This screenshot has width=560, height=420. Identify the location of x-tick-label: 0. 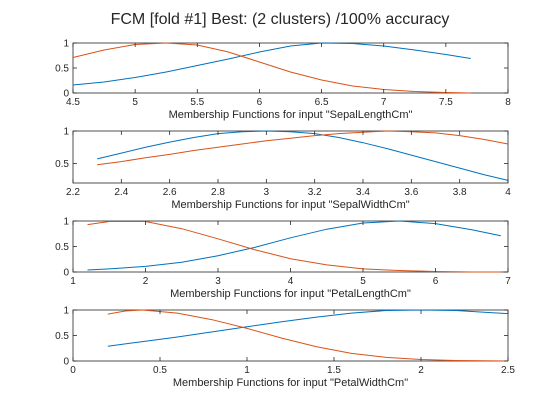
(73, 370).